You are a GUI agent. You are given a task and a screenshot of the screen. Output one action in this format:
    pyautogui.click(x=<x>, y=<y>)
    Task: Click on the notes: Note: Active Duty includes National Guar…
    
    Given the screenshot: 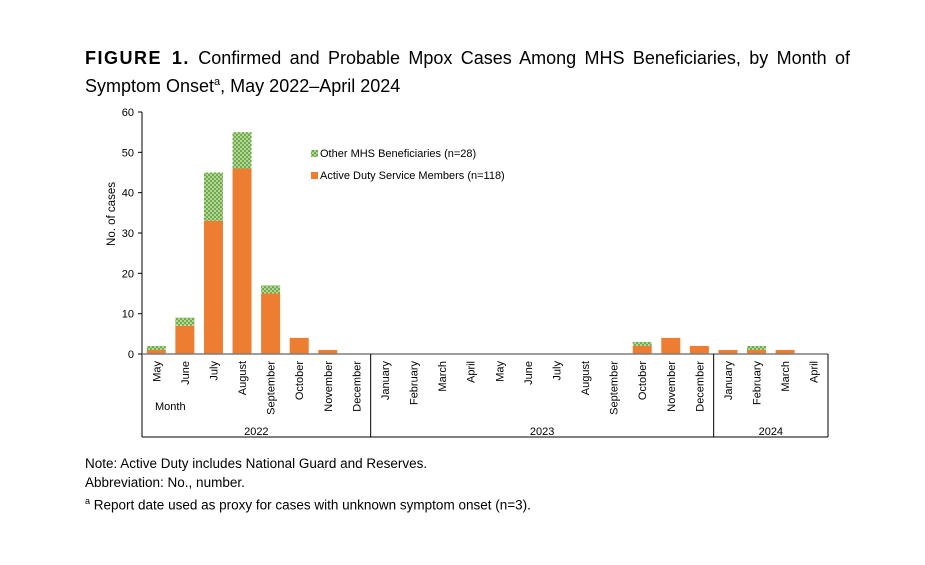 What is the action you would take?
    pyautogui.click(x=308, y=484)
    